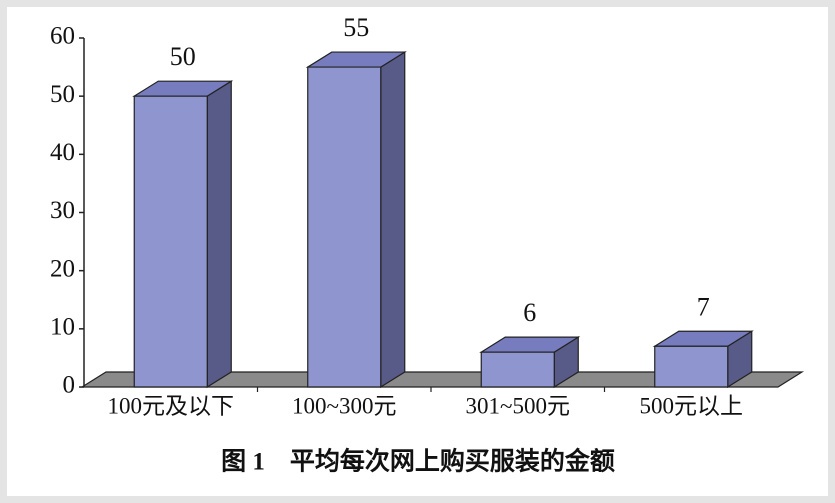 This screenshot has width=835, height=503. What do you see at coordinates (356, 27) in the screenshot?
I see `value-label: 55` at bounding box center [356, 27].